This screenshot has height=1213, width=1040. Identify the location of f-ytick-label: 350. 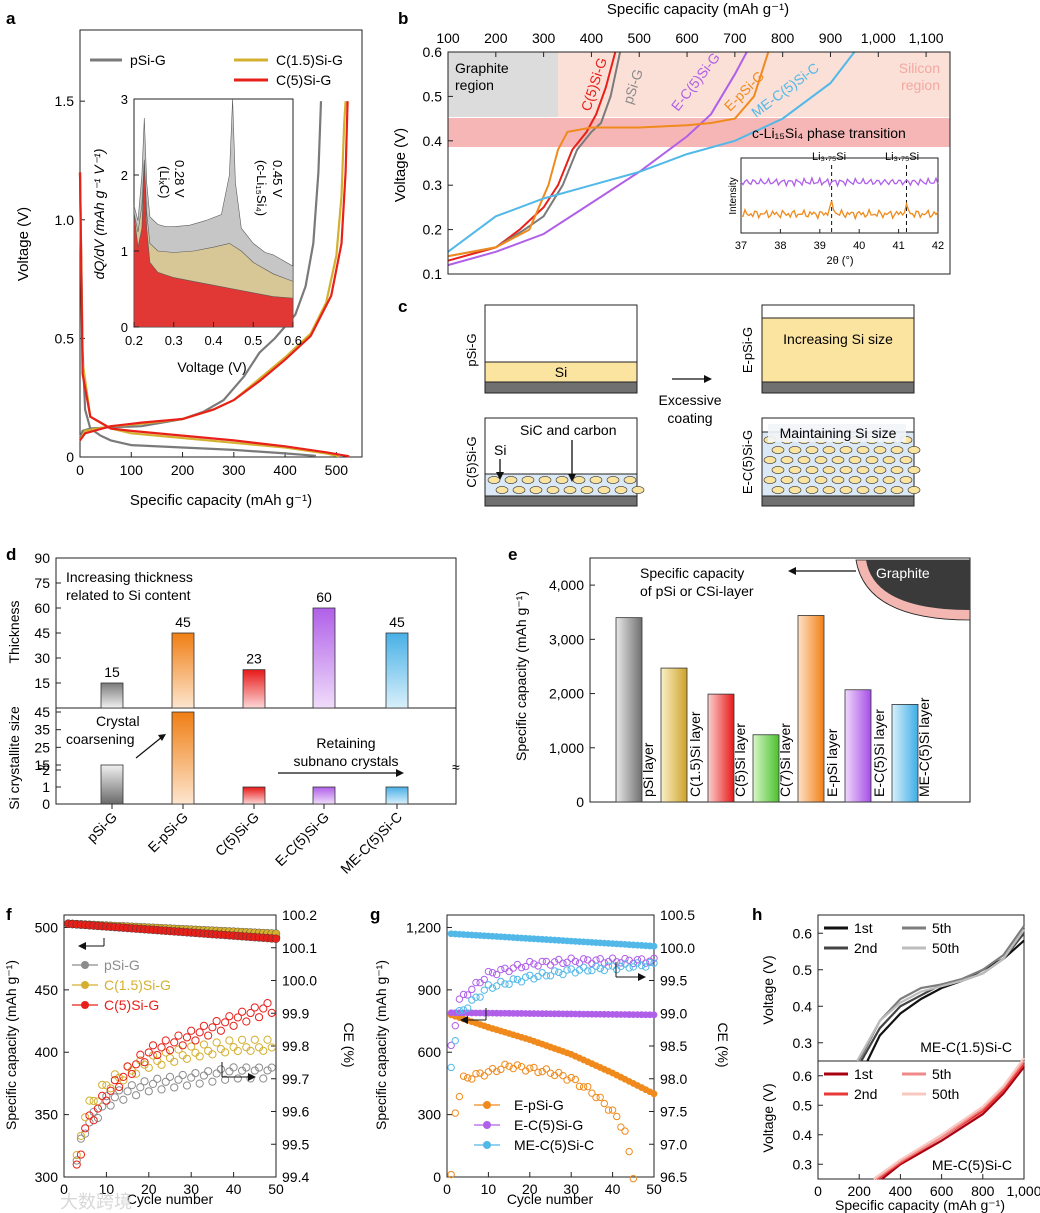
(47, 1115).